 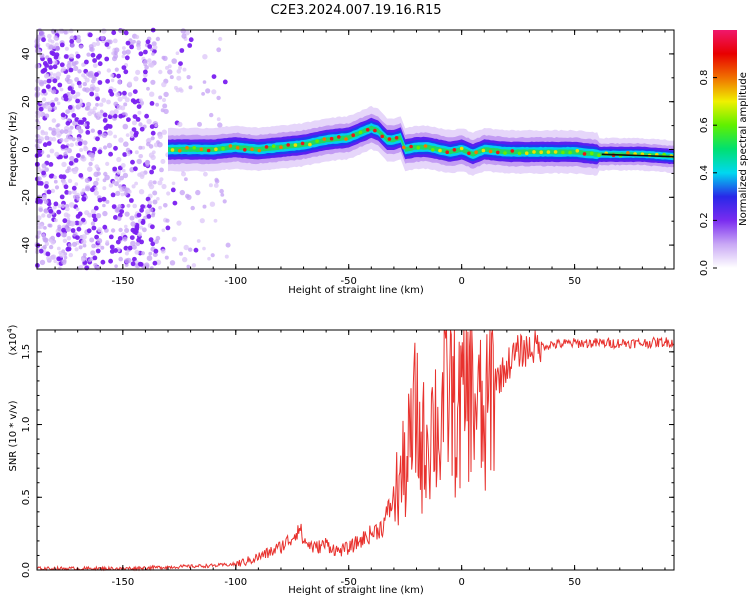 What do you see at coordinates (26, 197) in the screenshot?
I see `y-tick-label: -20` at bounding box center [26, 197].